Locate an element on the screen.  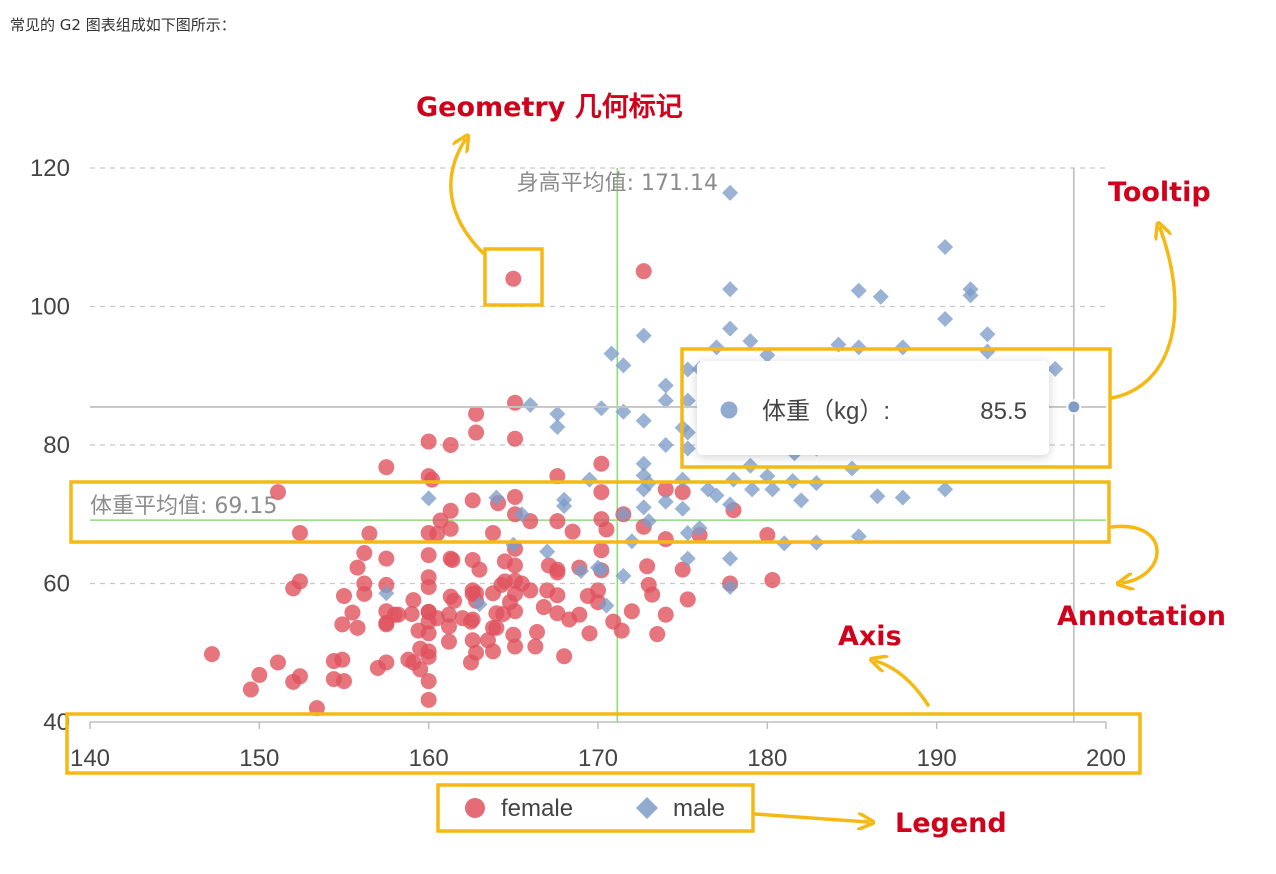
x-tick-label: 170 is located at coordinates (598, 758).